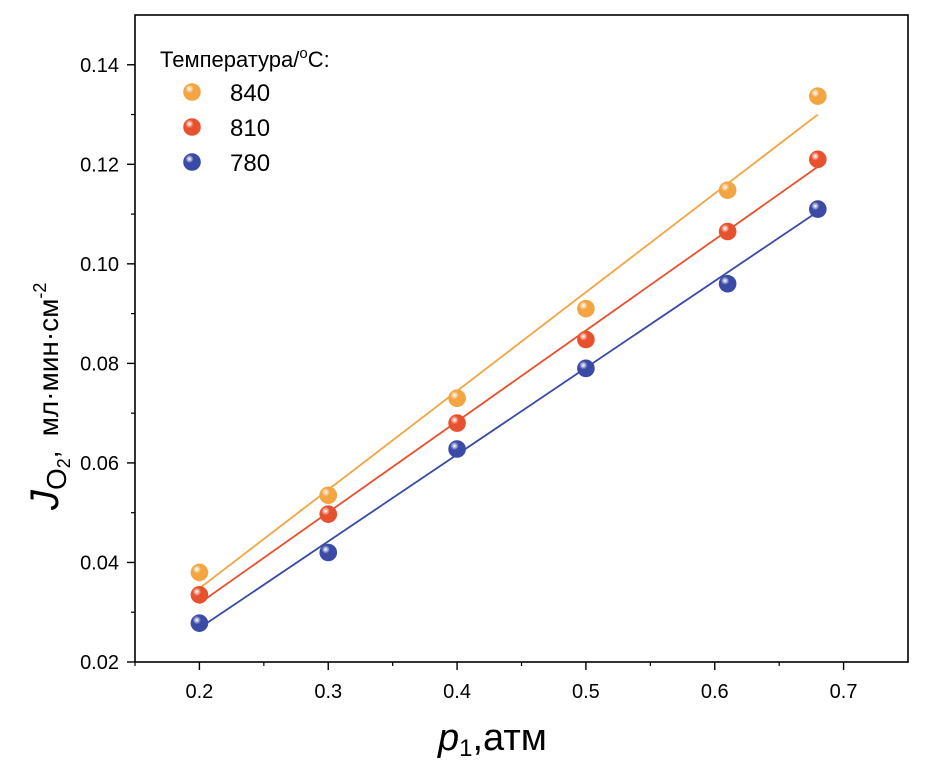  I want to click on x-tick-label: 0.4, so click(457, 692).